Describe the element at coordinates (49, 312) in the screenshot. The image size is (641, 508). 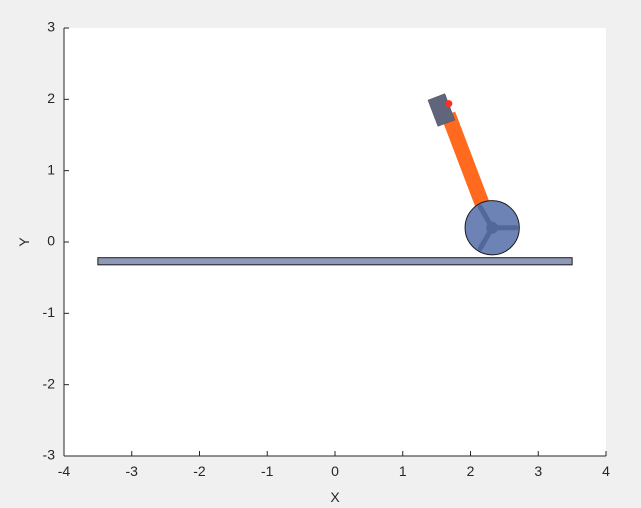
I see `y-tick-label: -1` at that location.